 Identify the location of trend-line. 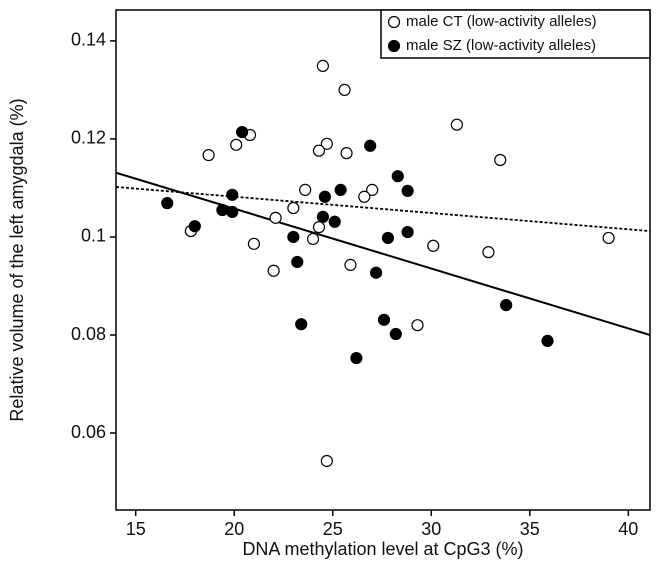
(383, 209).